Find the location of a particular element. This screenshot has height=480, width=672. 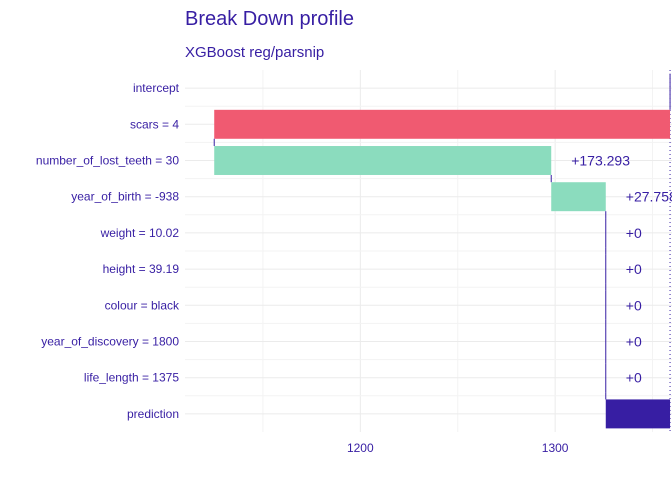

y-tick-label: intercept is located at coordinates (156, 88).